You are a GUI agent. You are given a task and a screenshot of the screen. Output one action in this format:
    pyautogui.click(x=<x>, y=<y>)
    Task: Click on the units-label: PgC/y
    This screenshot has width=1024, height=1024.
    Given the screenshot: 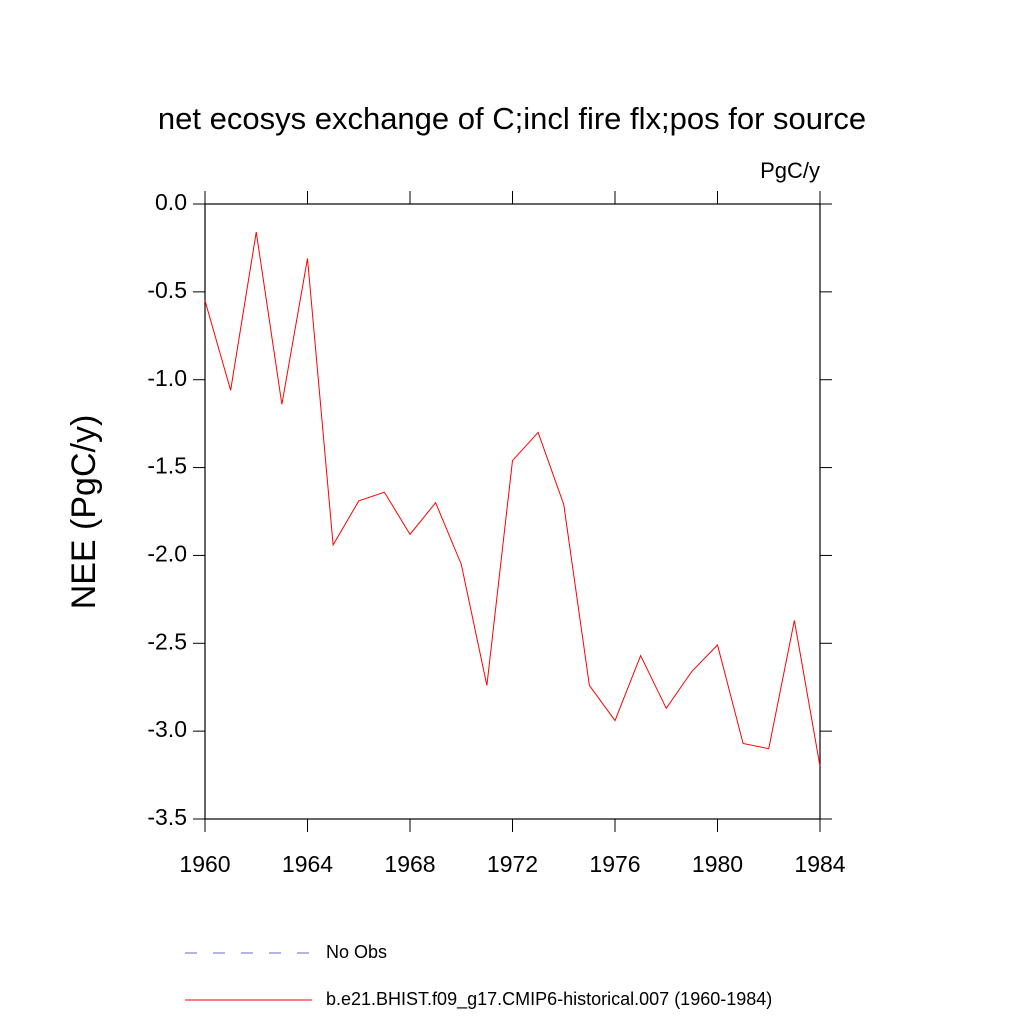 What is the action you would take?
    pyautogui.click(x=790, y=170)
    